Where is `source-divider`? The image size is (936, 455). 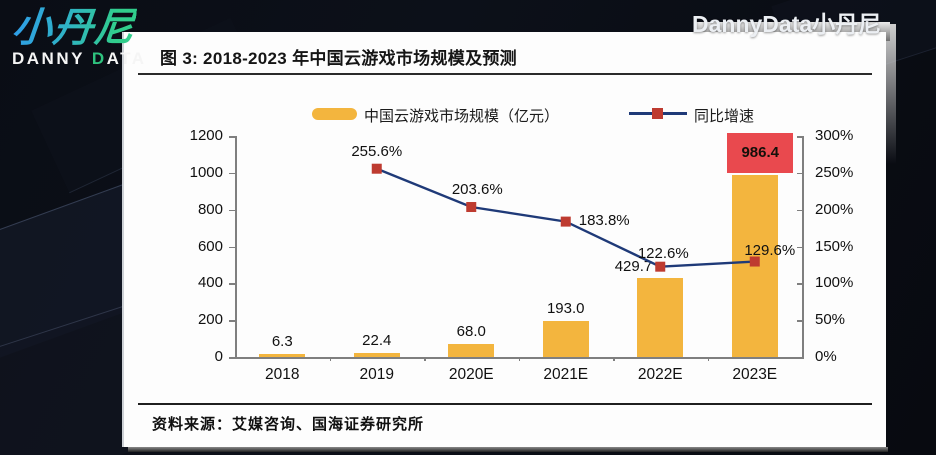 source-divider is located at coordinates (505, 404).